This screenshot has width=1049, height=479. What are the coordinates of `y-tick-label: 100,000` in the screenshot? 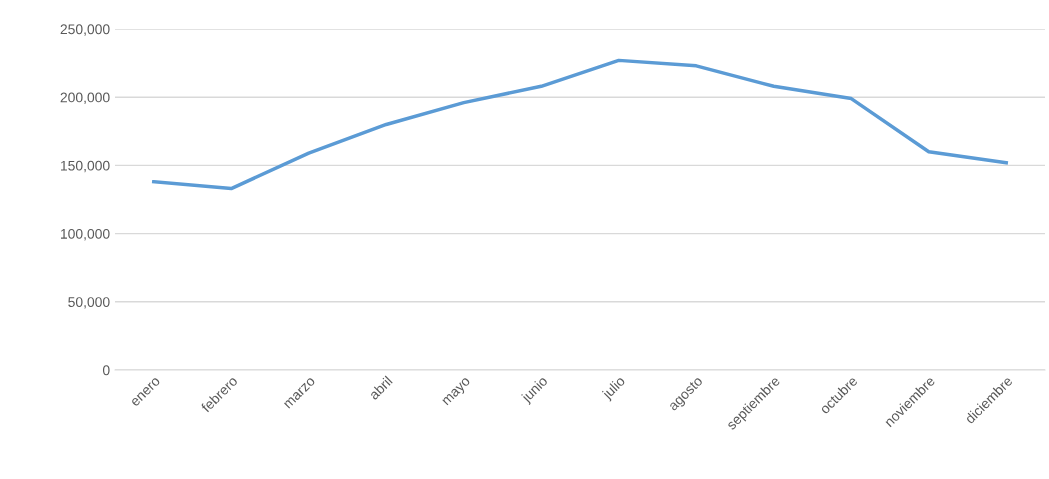 It's located at (85, 234).